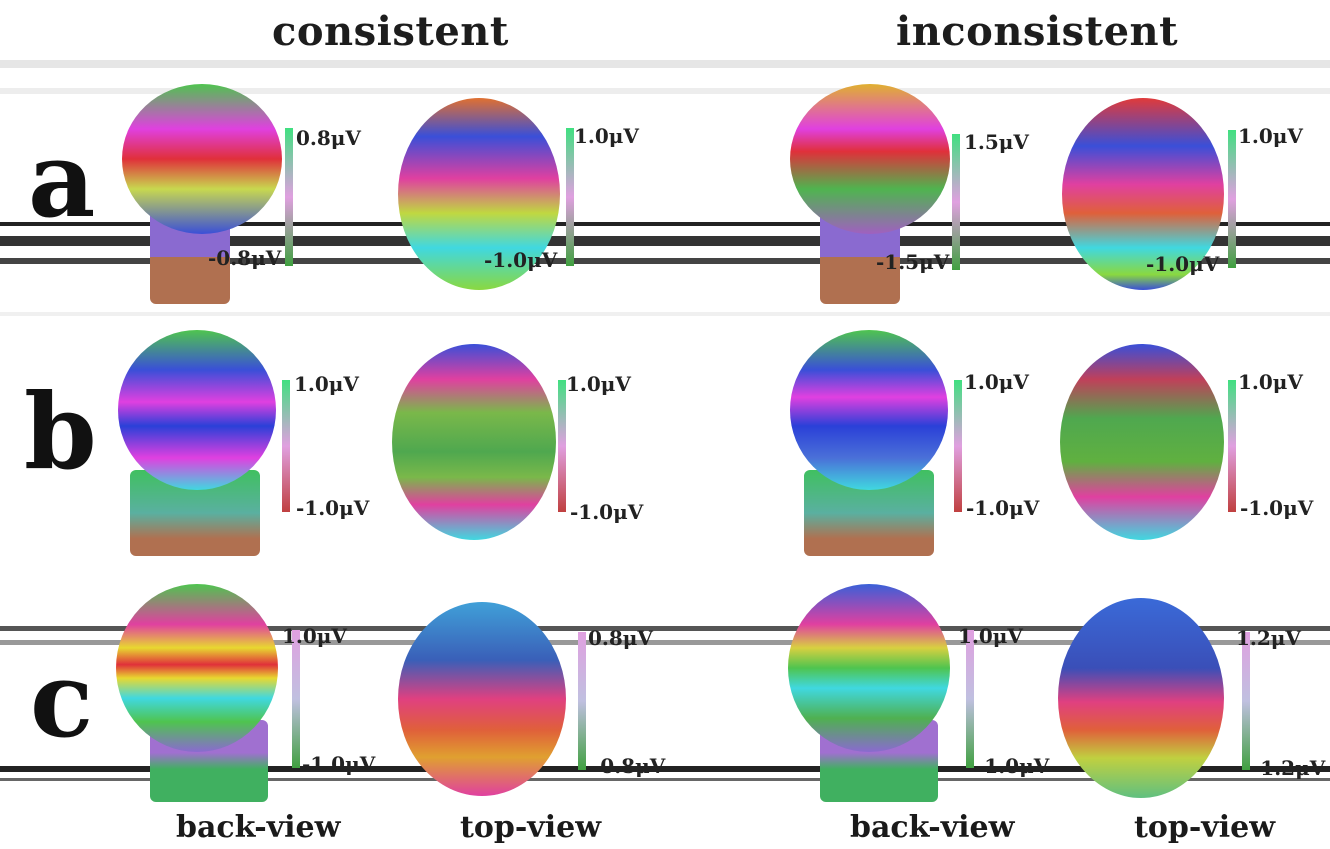  Describe the element at coordinates (913, 262) in the screenshot. I see `colorbar-min-label: -1.5μV` at that location.